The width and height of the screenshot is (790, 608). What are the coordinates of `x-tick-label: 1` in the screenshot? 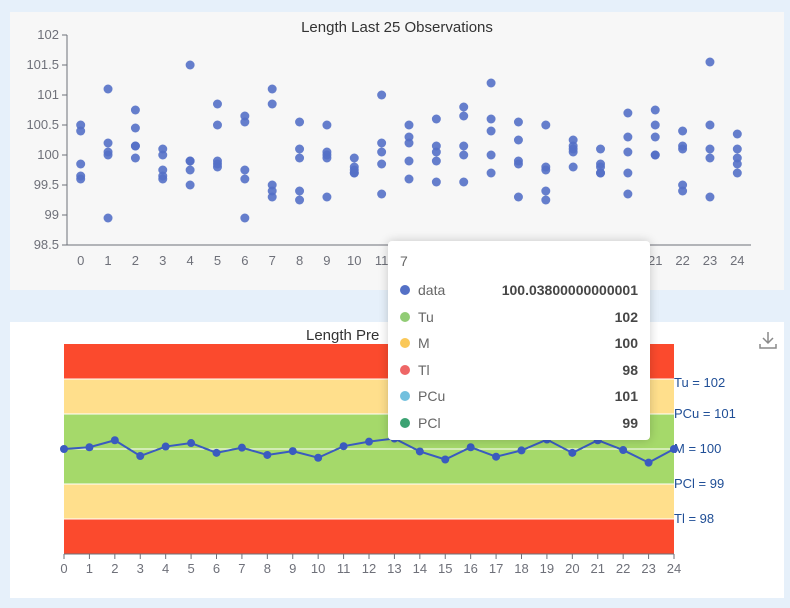 It's located at (107, 260).